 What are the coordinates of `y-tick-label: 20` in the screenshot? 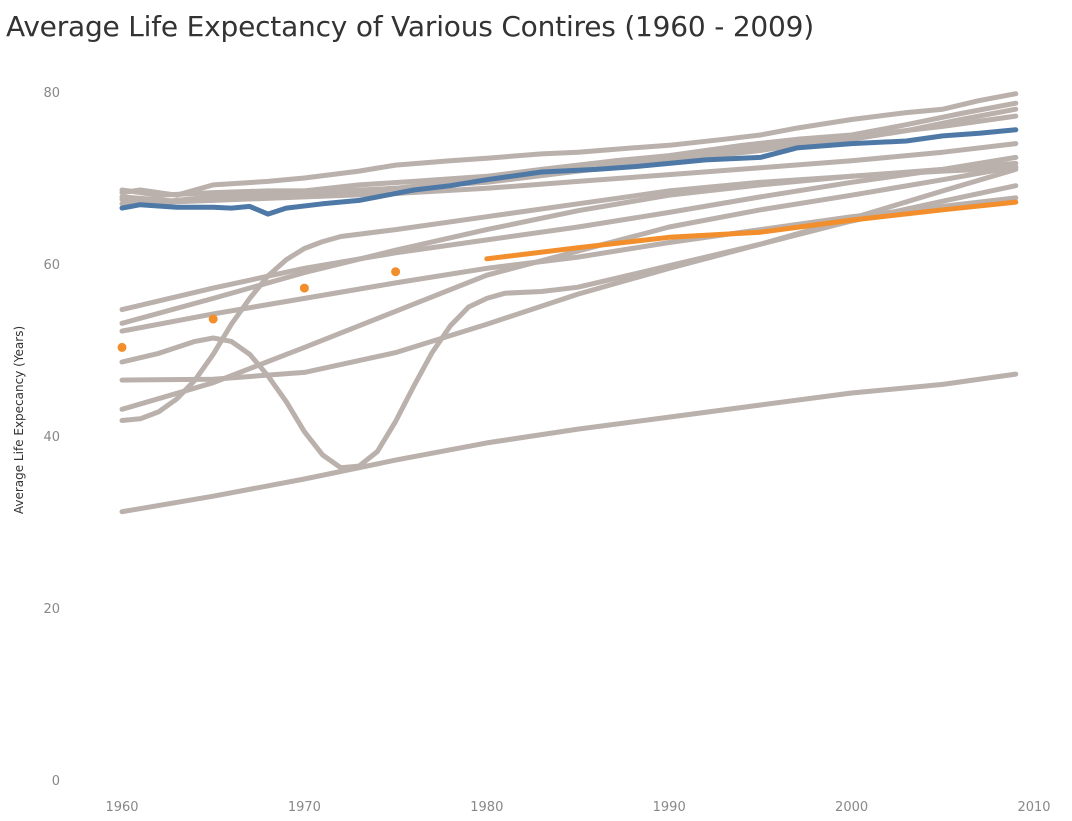 It's located at (51, 609).